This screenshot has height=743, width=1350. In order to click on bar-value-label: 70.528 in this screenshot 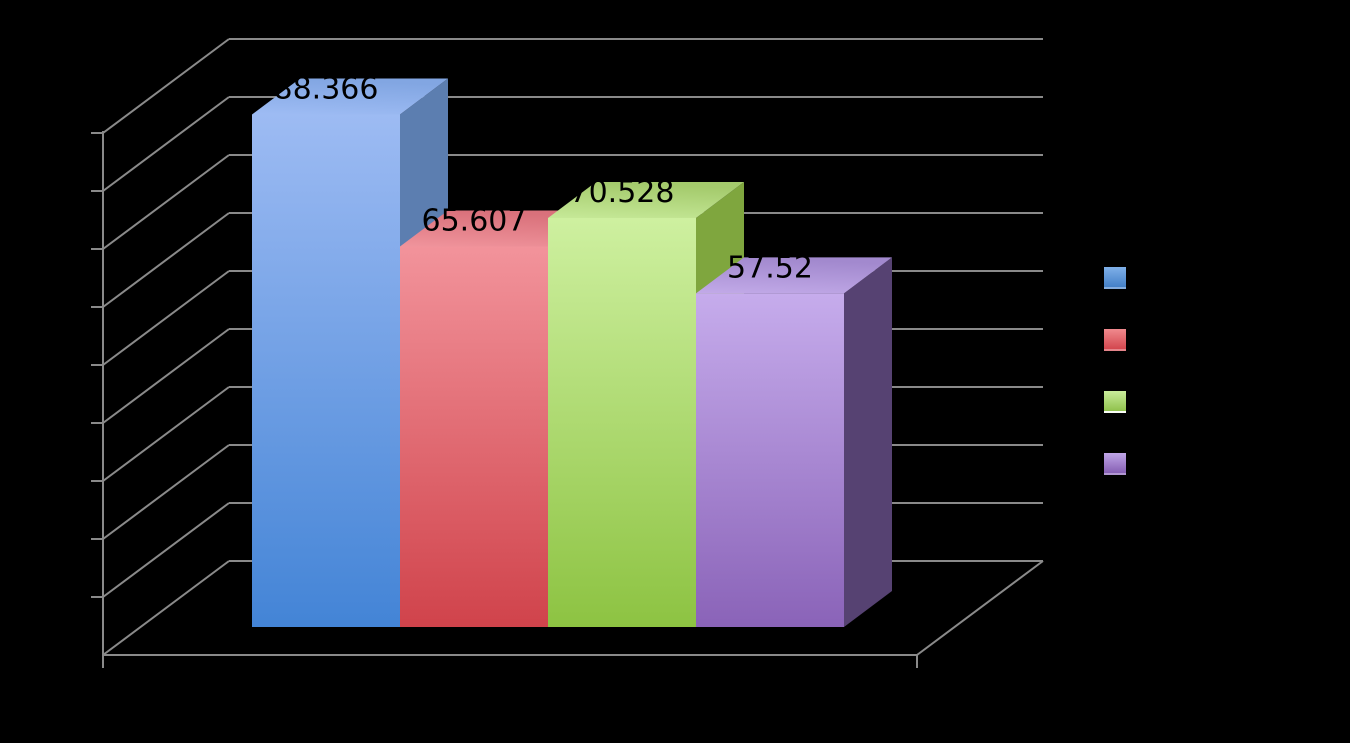, I will do `click(622, 192)`.